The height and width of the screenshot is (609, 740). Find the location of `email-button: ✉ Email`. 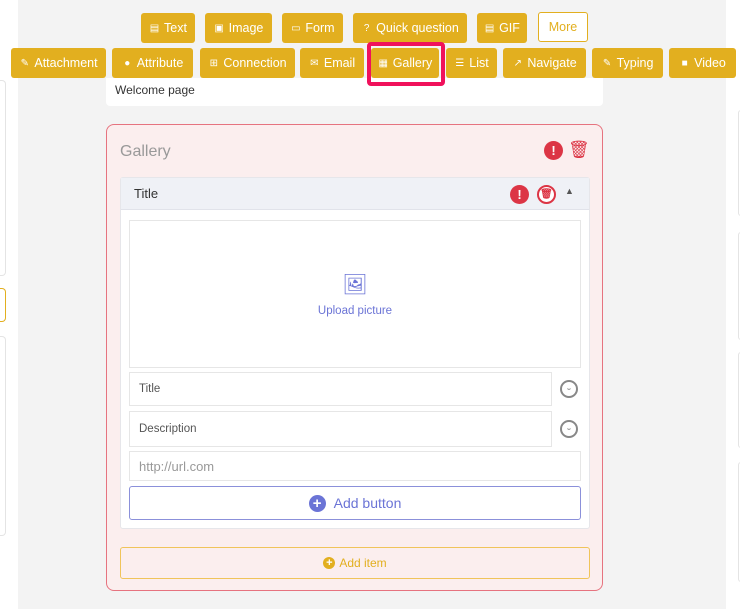

email-button: ✉ Email is located at coordinates (332, 63).